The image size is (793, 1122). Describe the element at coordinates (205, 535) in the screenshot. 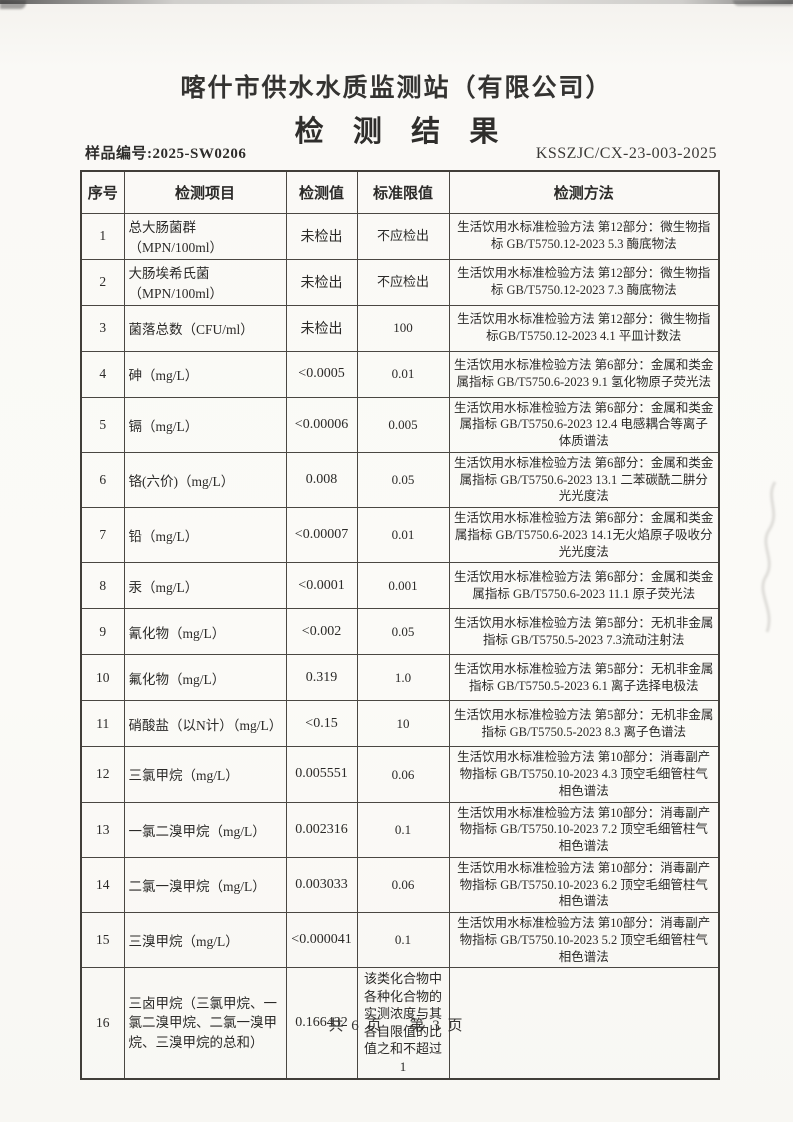

I see `cell-item: 铅（mg/L）` at that location.